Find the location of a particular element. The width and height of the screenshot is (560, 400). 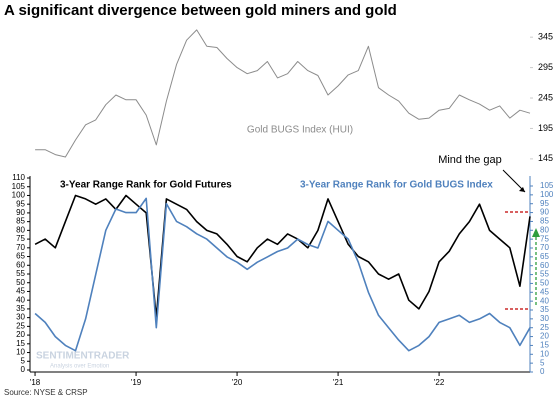

y-tick-label: 20 is located at coordinates (20, 334).